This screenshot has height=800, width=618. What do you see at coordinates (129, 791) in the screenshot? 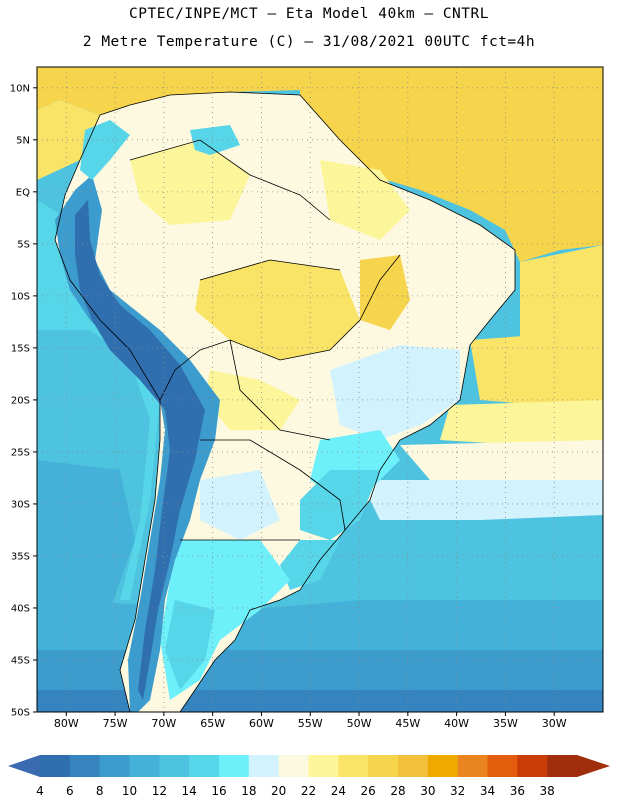
I see `colorbar-label: 10` at bounding box center [129, 791].